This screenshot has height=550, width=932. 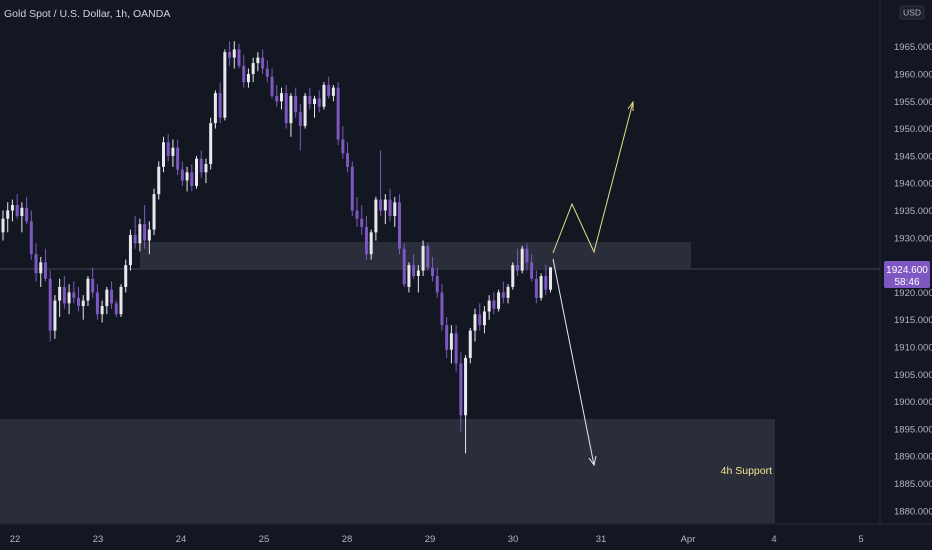 I want to click on price-tick-label: 1905.000, so click(x=913, y=375).